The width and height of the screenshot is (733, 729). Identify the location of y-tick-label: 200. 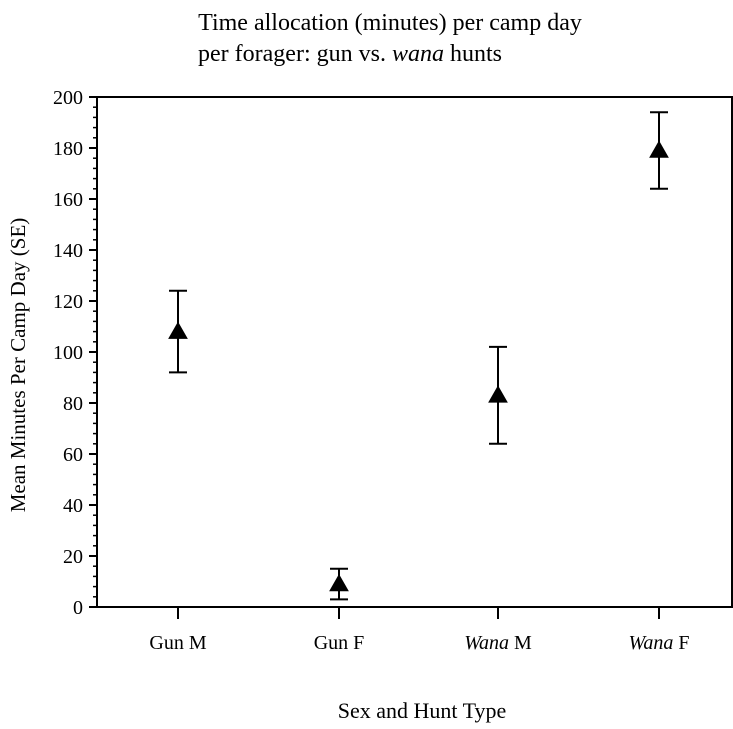
(68, 98).